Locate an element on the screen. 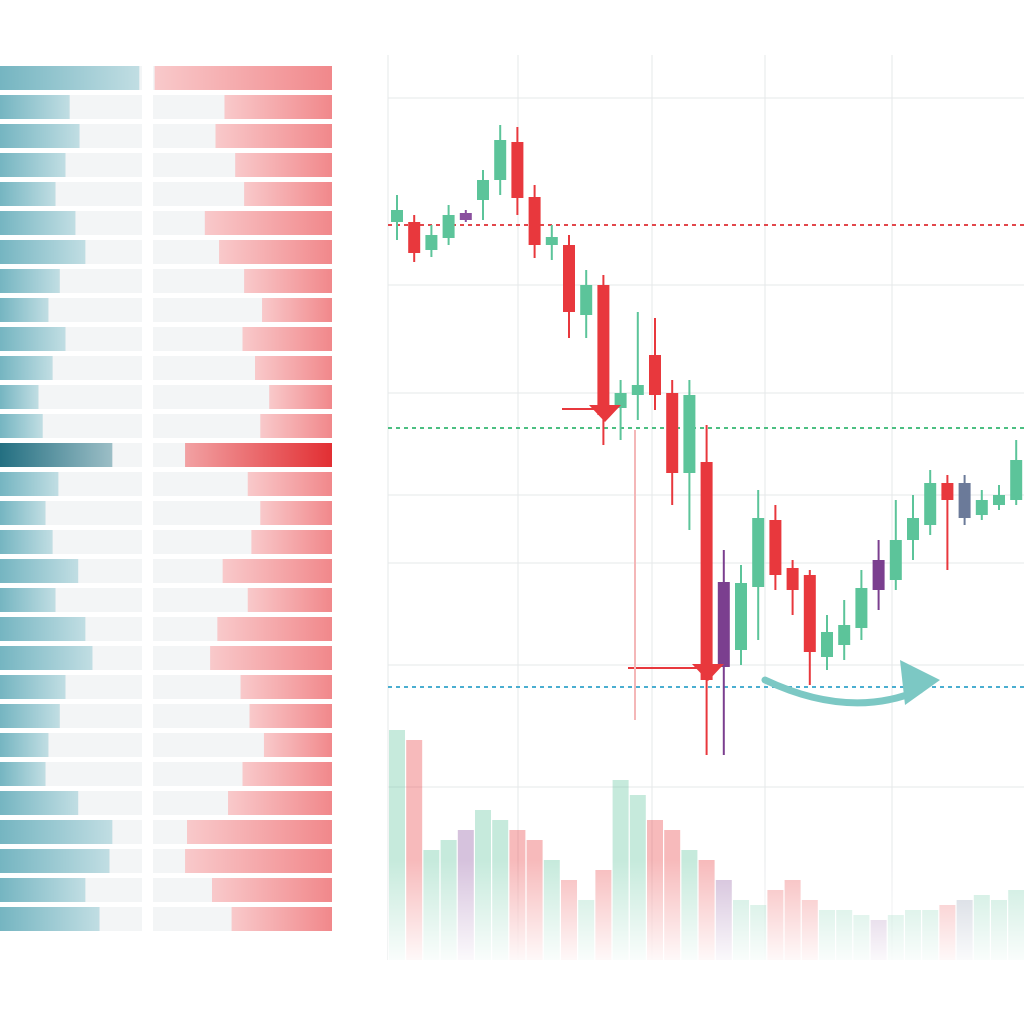 This screenshot has width=1024, height=1024. arrow-head is located at coordinates (708, 672).